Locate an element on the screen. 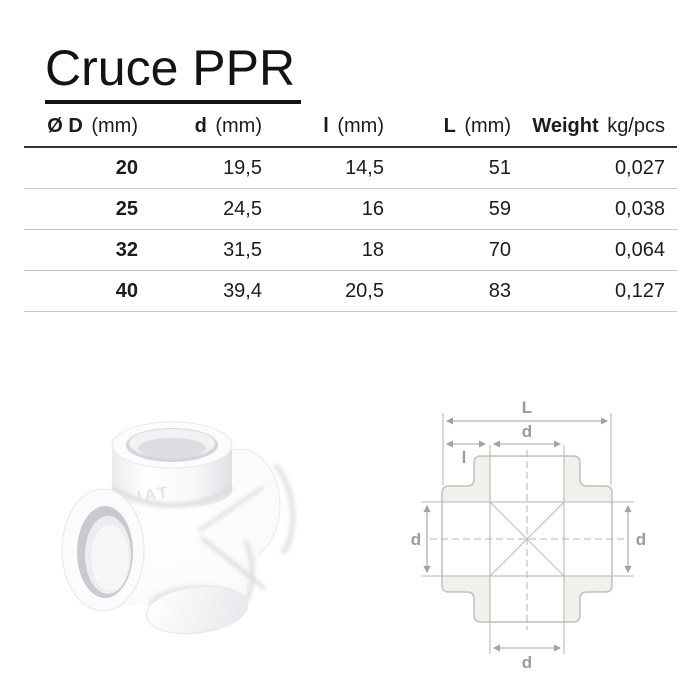 The image size is (700, 700). dimension-lines is located at coordinates (527, 534).